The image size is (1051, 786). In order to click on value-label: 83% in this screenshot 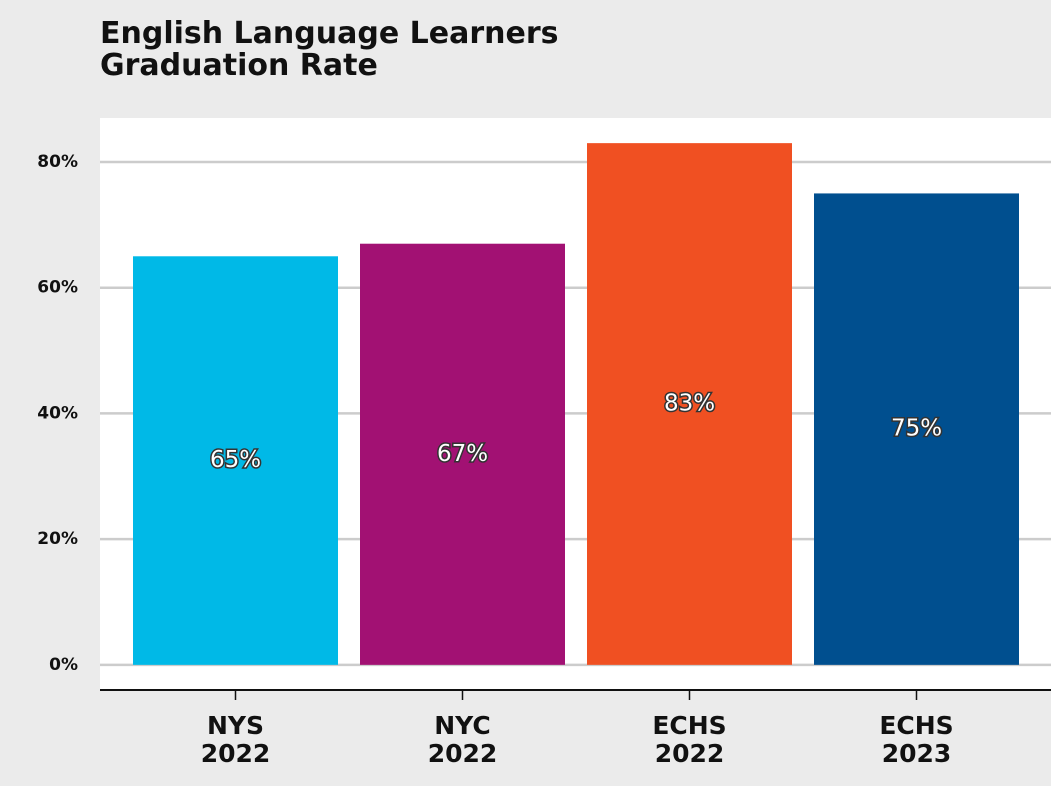, I will do `click(689, 404)`.